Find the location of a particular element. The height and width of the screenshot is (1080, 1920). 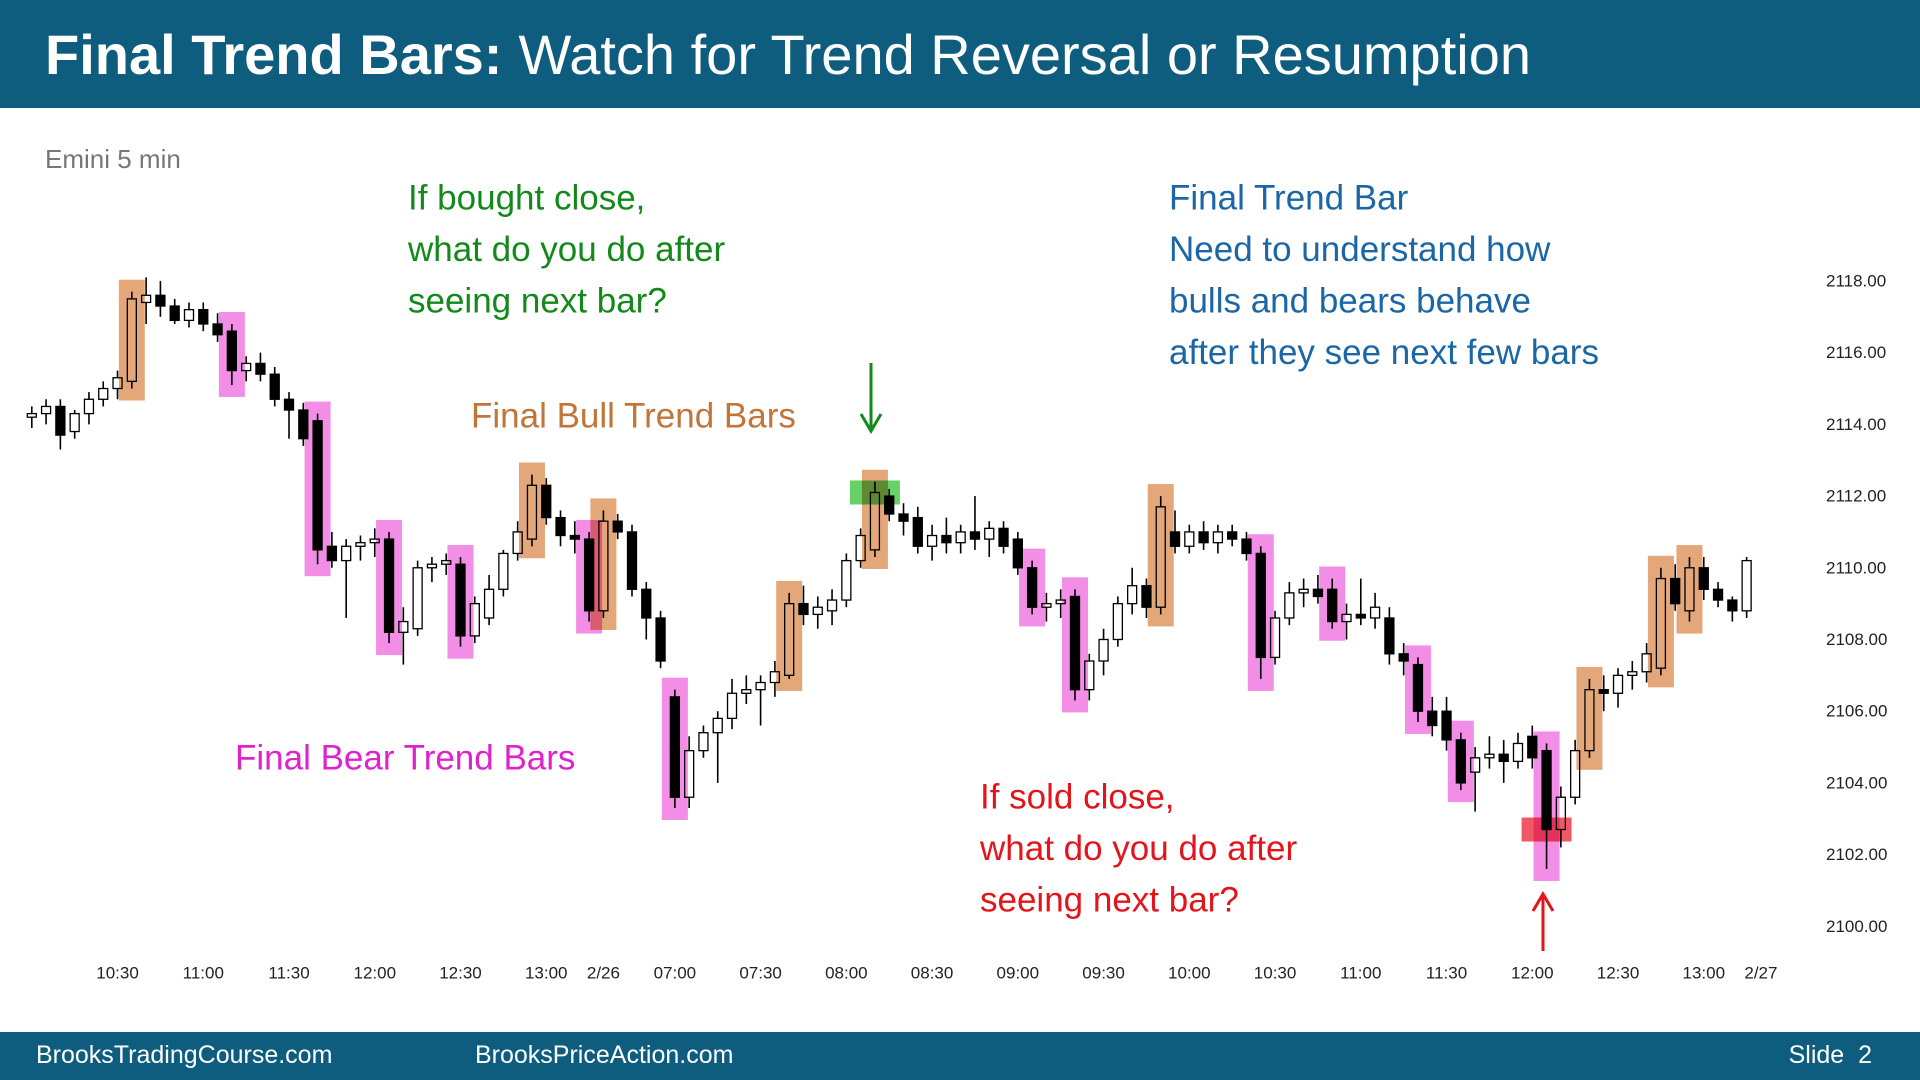

annotation-line: Final Trend Bar is located at coordinates (1289, 198).